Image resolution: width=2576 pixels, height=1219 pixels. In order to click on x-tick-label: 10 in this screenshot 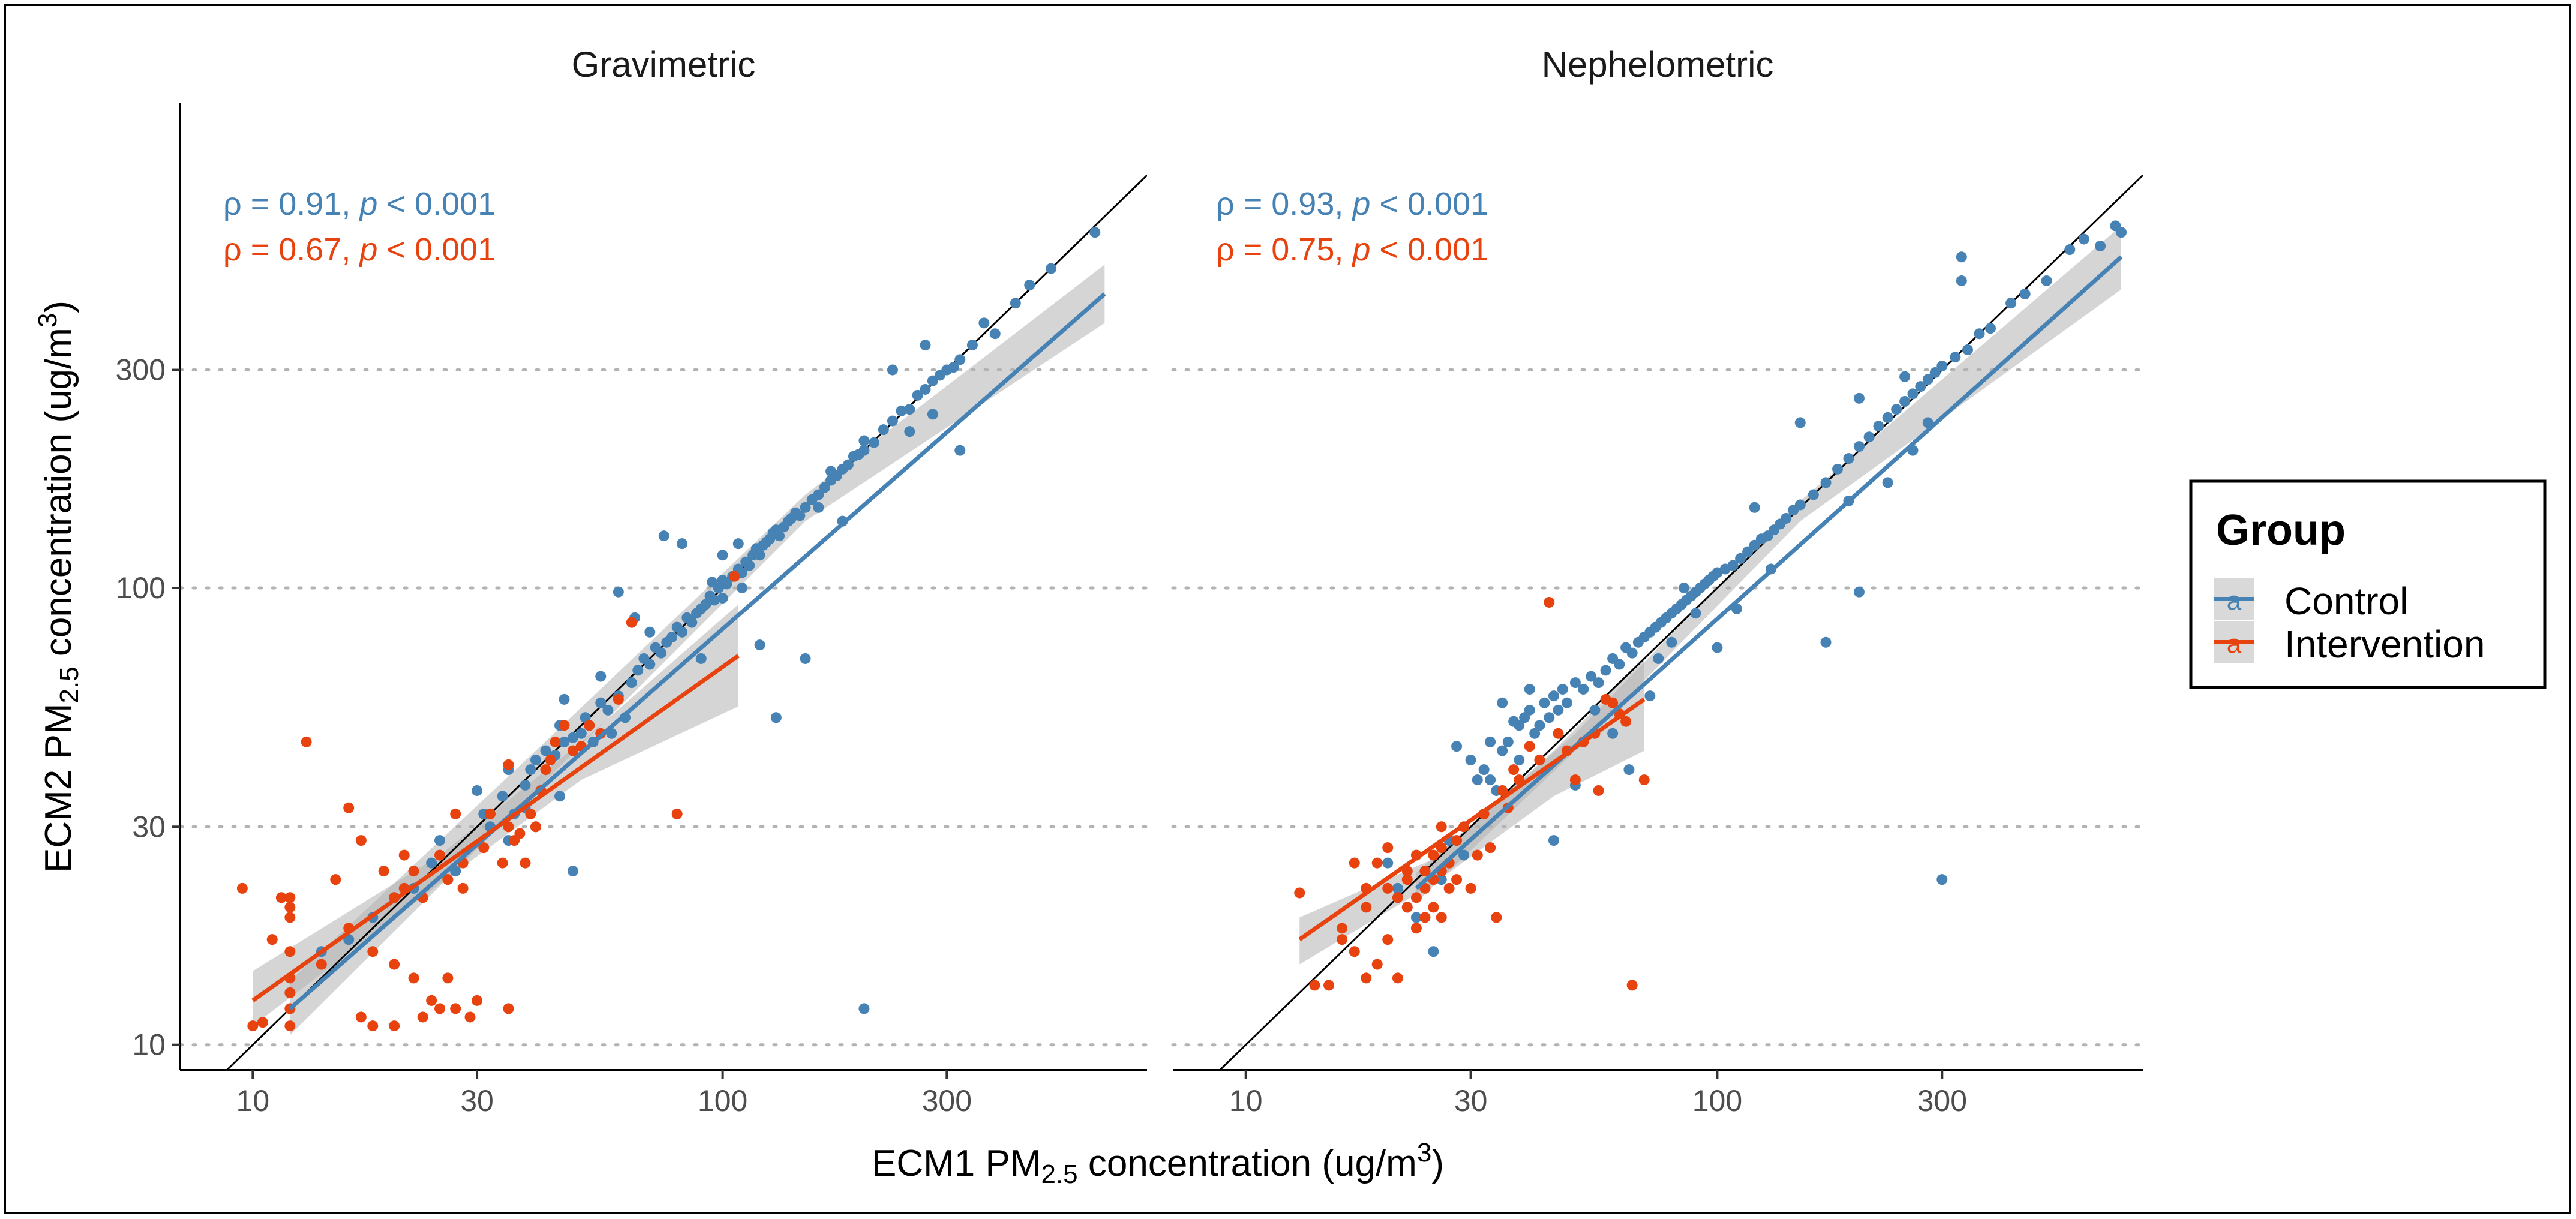, I will do `click(1246, 1101)`.